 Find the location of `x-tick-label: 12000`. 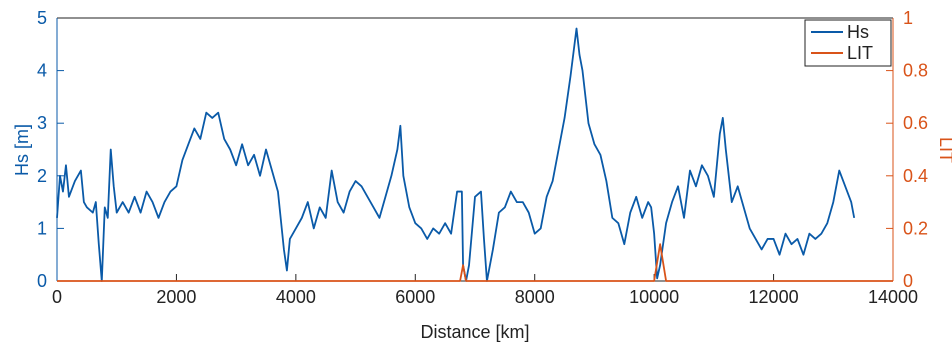

x-tick-label: 12000 is located at coordinates (774, 297).